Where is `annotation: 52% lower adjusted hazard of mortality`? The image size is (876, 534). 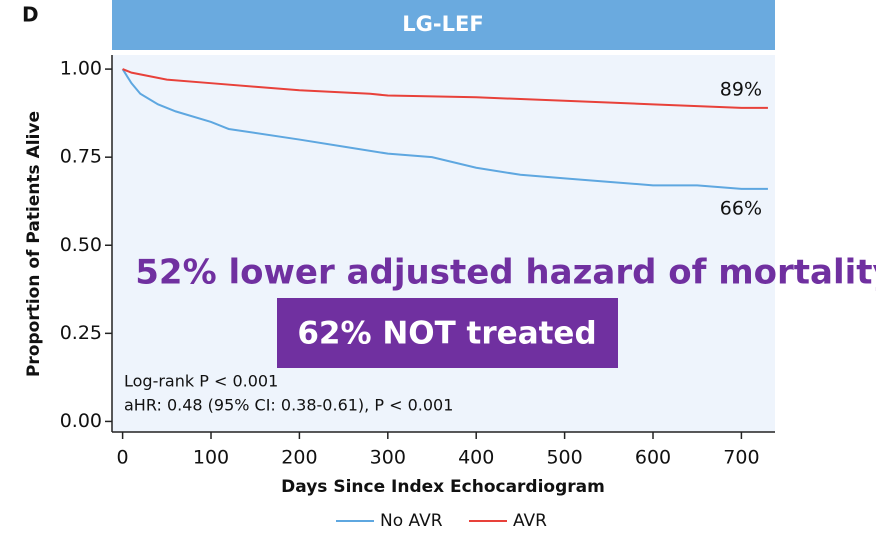 annotation: 52% lower adjusted hazard of mortality is located at coordinates (505, 273).